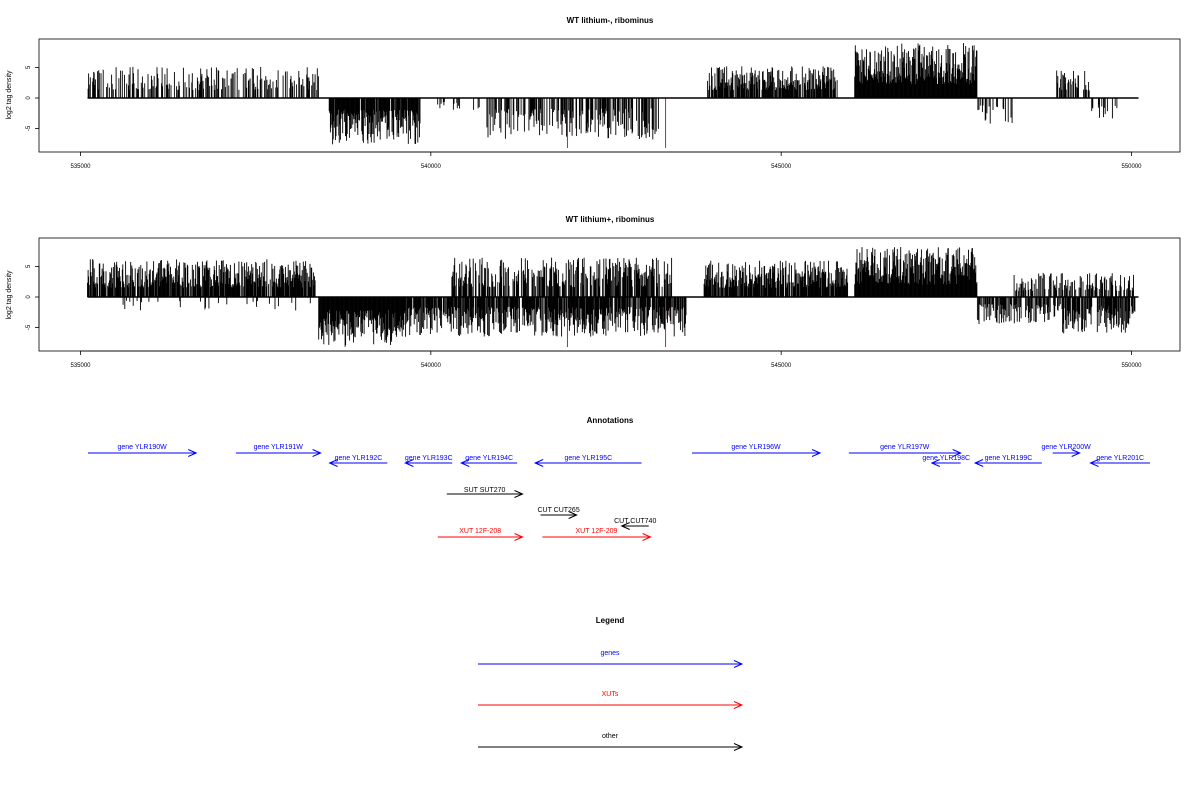  I want to click on plot-title: WT lithium-, ribominus, so click(610, 20).